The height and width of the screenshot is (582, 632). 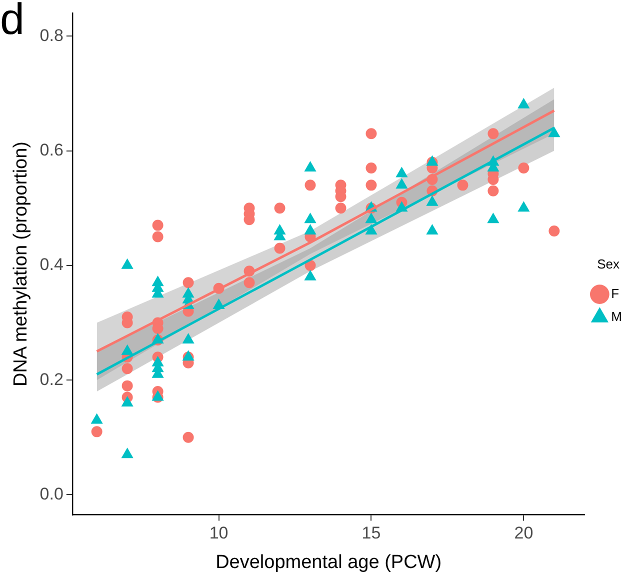 I want to click on legend-label: F, so click(x=615, y=293).